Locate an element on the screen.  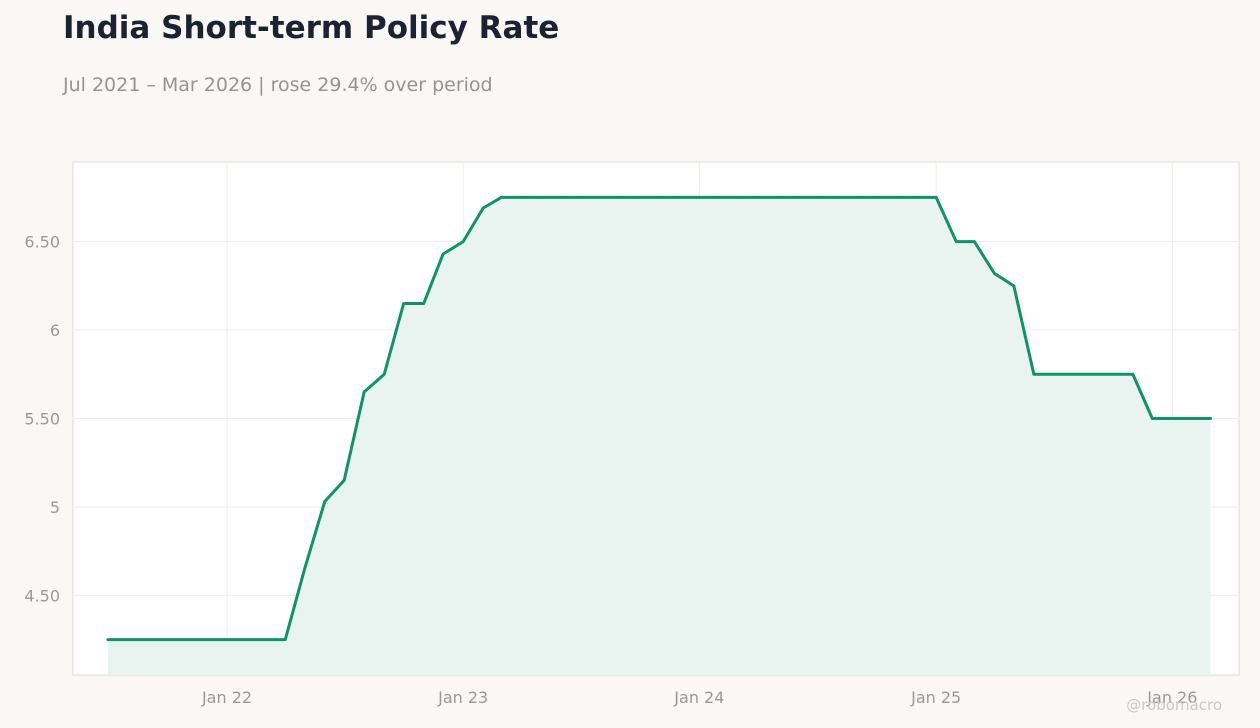
y-tick-label: 6.50 is located at coordinates (42, 242).